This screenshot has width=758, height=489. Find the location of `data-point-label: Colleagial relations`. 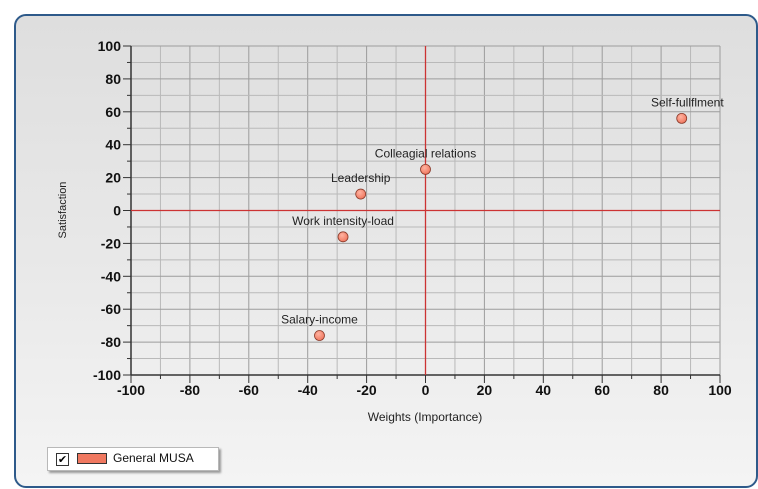

data-point-label: Colleagial relations is located at coordinates (425, 153).